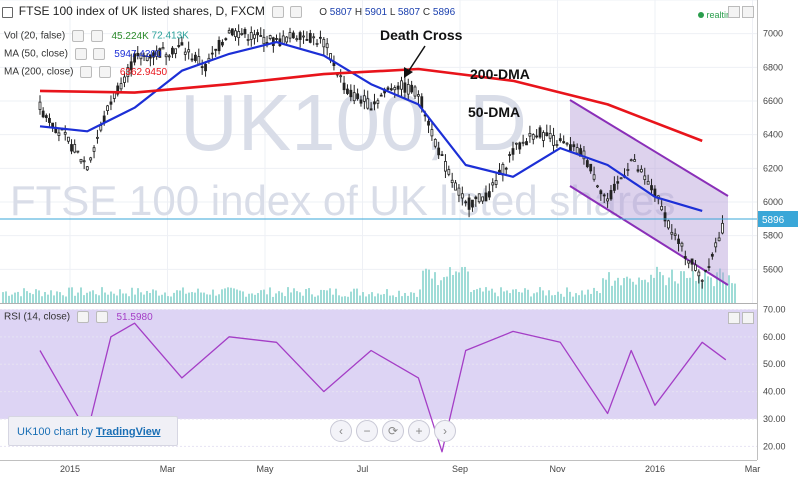 The width and height of the screenshot is (800, 477). Describe the element at coordinates (55, 432) in the screenshot. I see `attribution-prefix: UK100 chart by` at that location.